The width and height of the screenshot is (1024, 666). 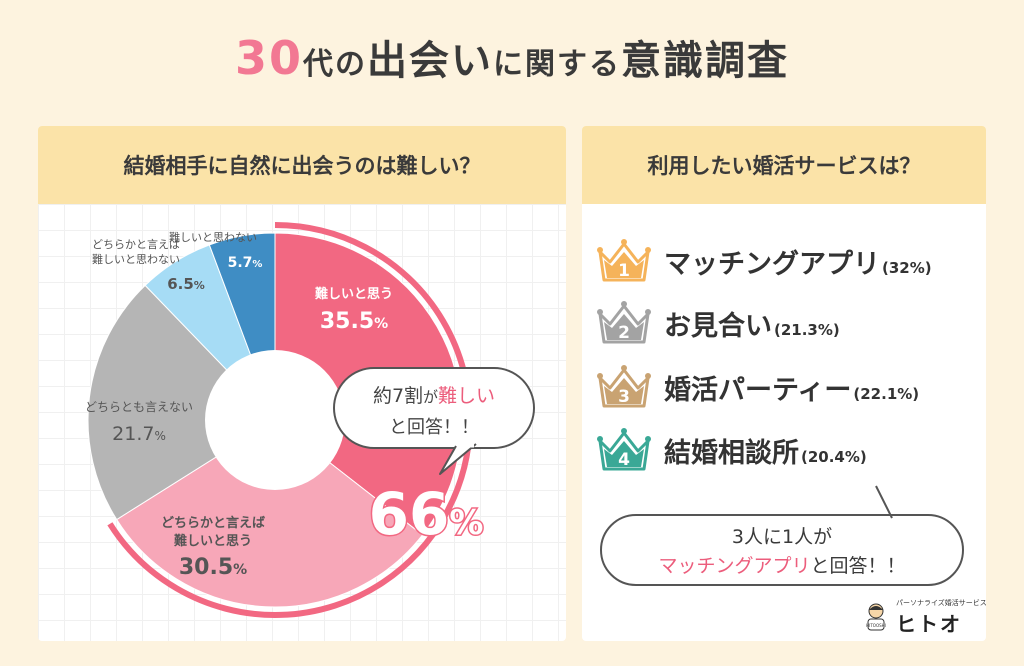 I want to click on callout-bubble, so click(x=434, y=408).